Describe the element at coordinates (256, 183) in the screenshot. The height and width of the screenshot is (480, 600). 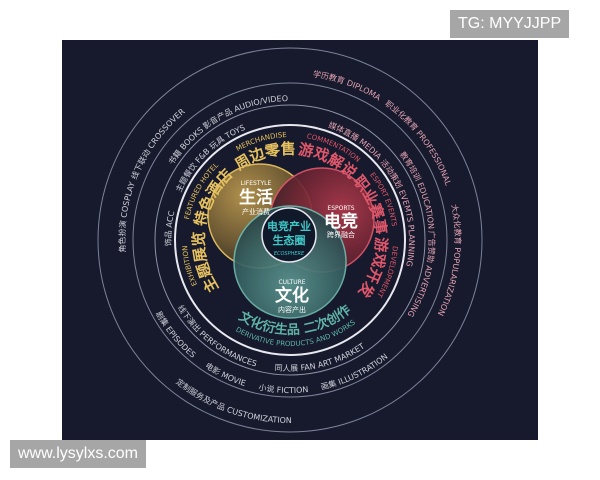
I see `lifestyle-en: LIFESTYLE` at that location.